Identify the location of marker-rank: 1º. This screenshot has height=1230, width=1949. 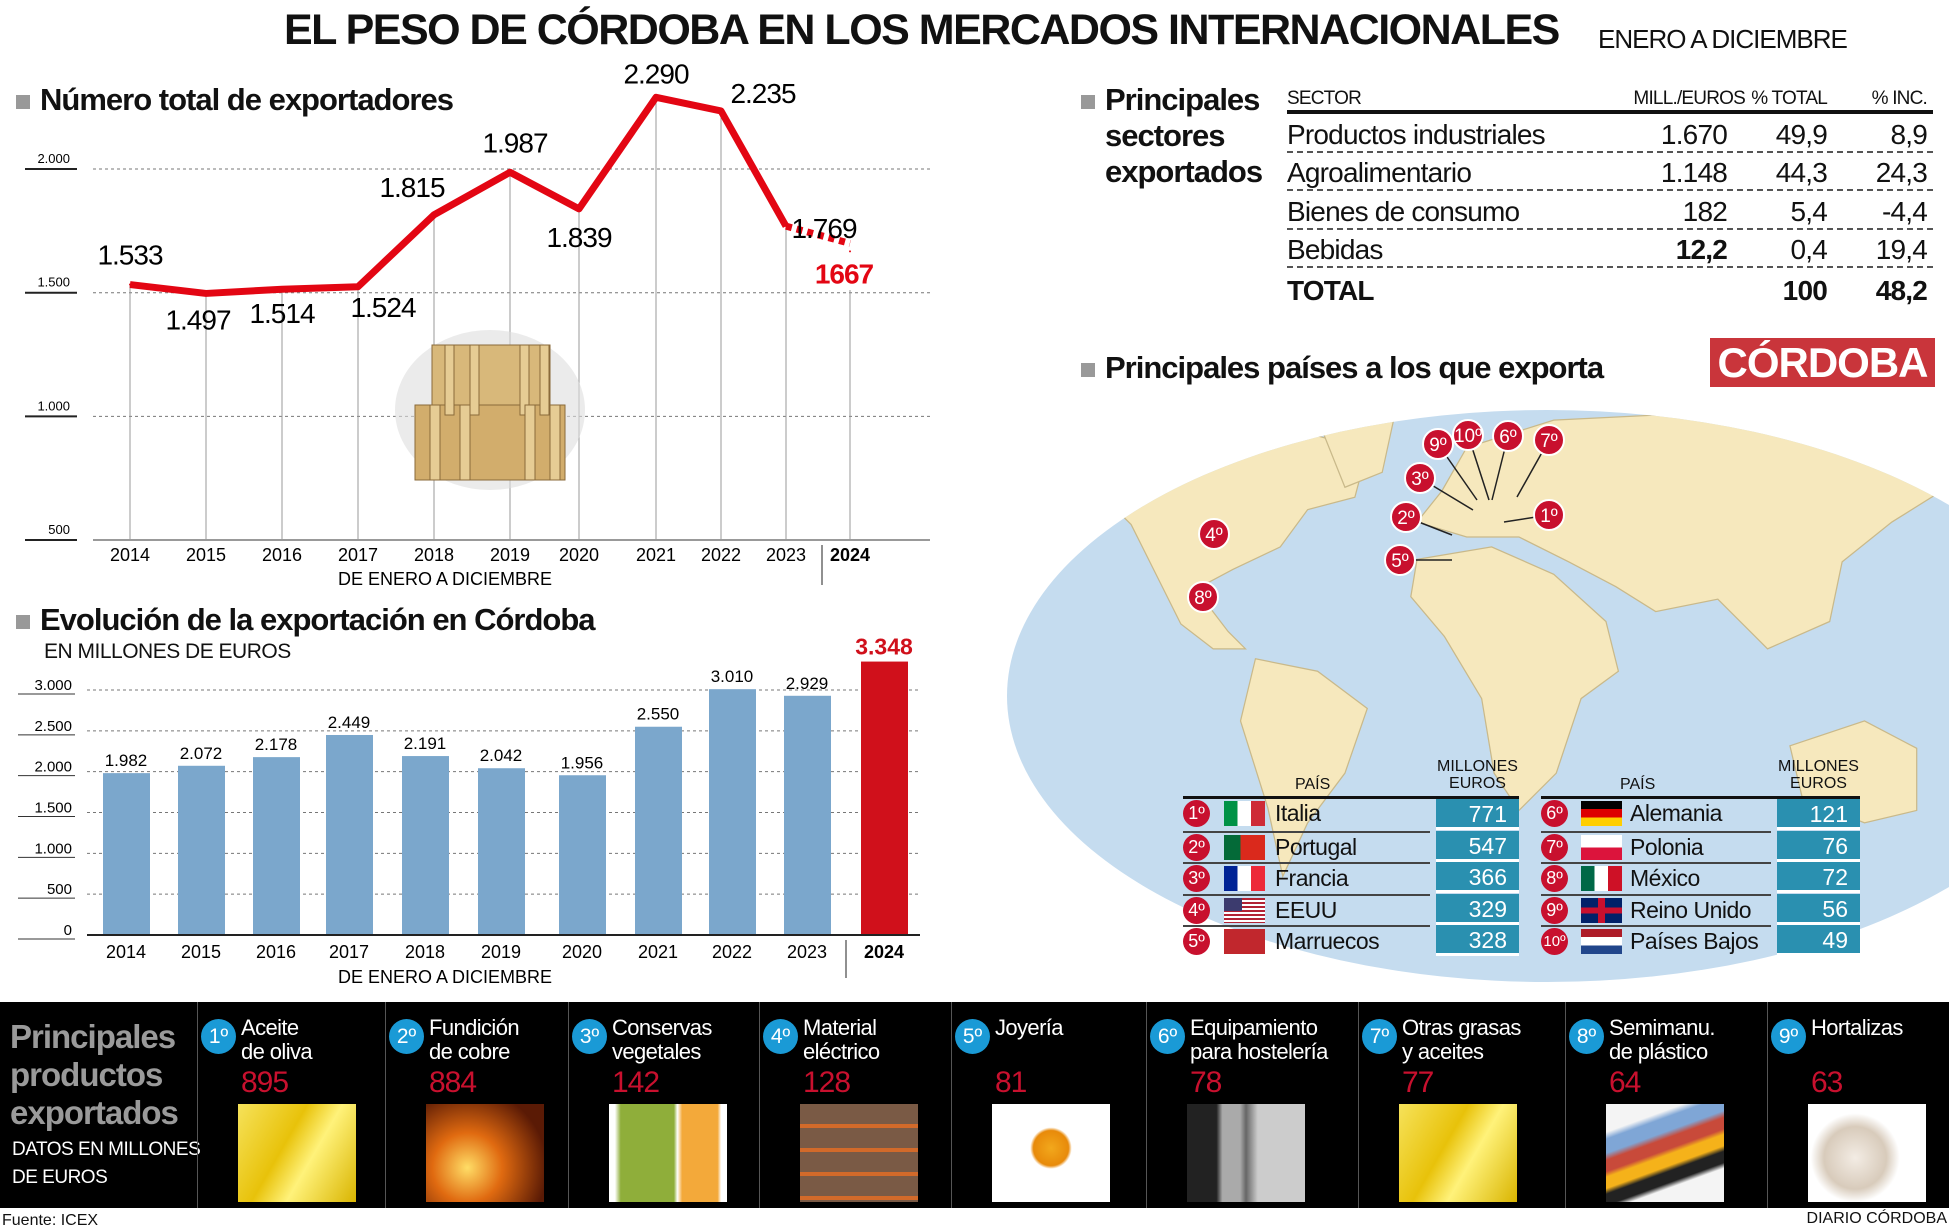
(1549, 516).